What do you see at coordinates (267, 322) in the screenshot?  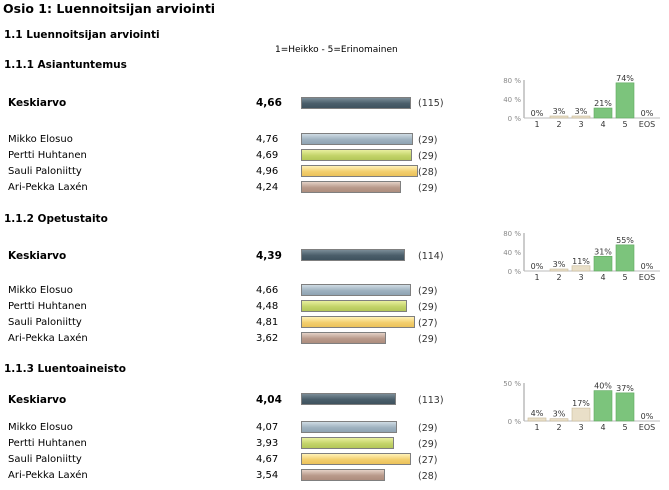 I see `lecturer-score: 4,81` at bounding box center [267, 322].